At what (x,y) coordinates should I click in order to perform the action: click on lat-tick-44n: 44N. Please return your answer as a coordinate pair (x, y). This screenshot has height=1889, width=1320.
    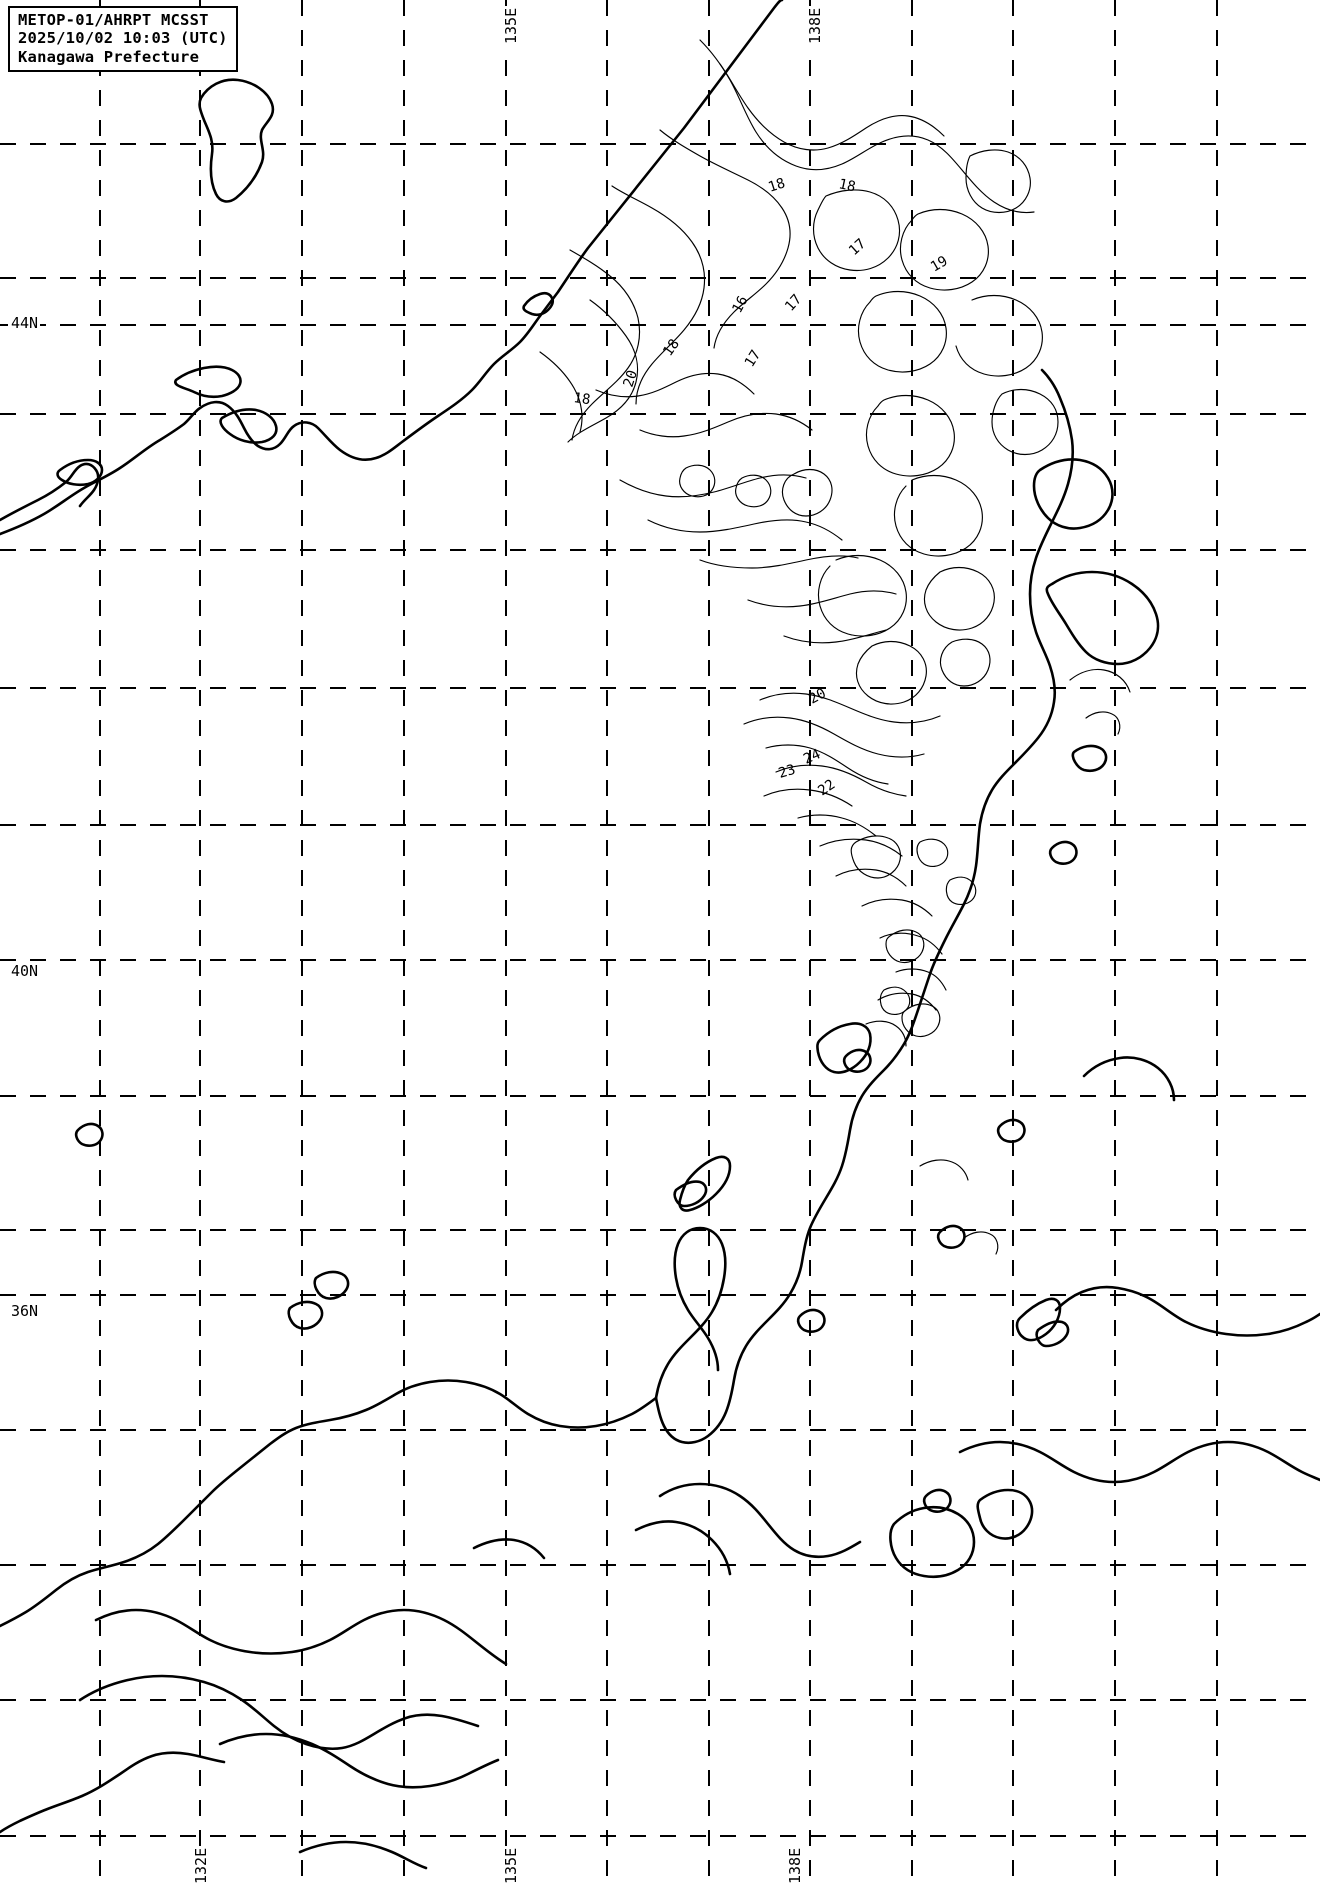
    Looking at the image, I should click on (24, 323).